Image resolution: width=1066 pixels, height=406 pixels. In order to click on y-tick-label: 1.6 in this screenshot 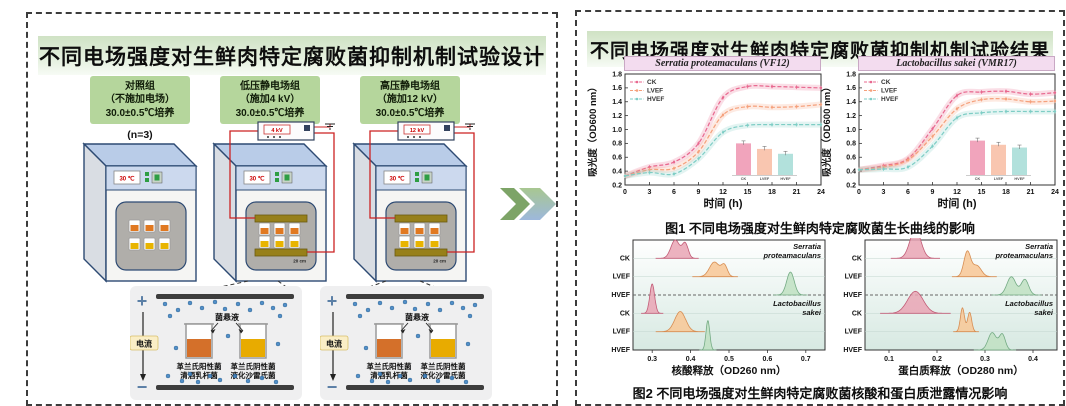, I will do `click(851, 88)`.